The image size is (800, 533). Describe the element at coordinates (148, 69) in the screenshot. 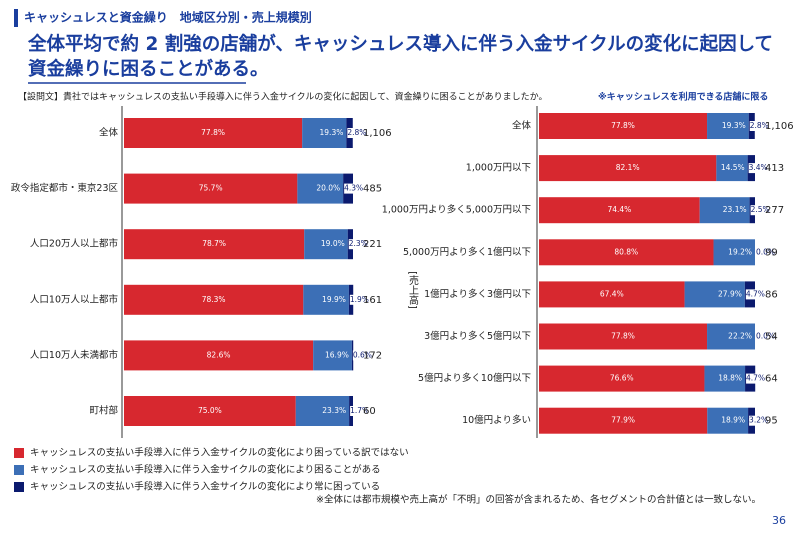

I see `title-line: 資金繰りに困ることがある。` at that location.